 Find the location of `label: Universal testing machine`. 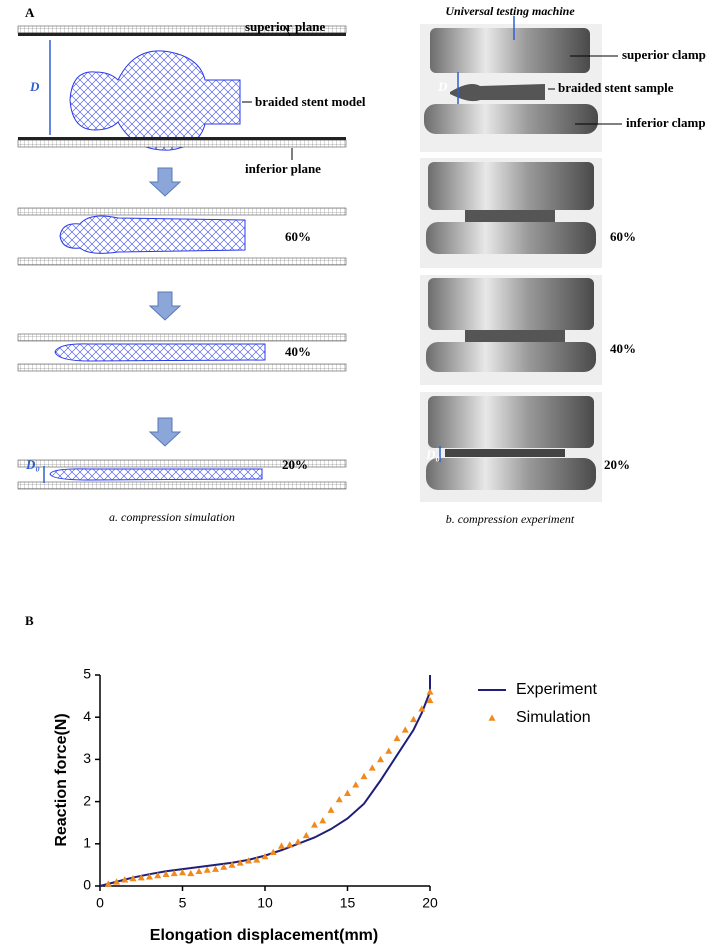

label: Universal testing machine is located at coordinates (510, 11).